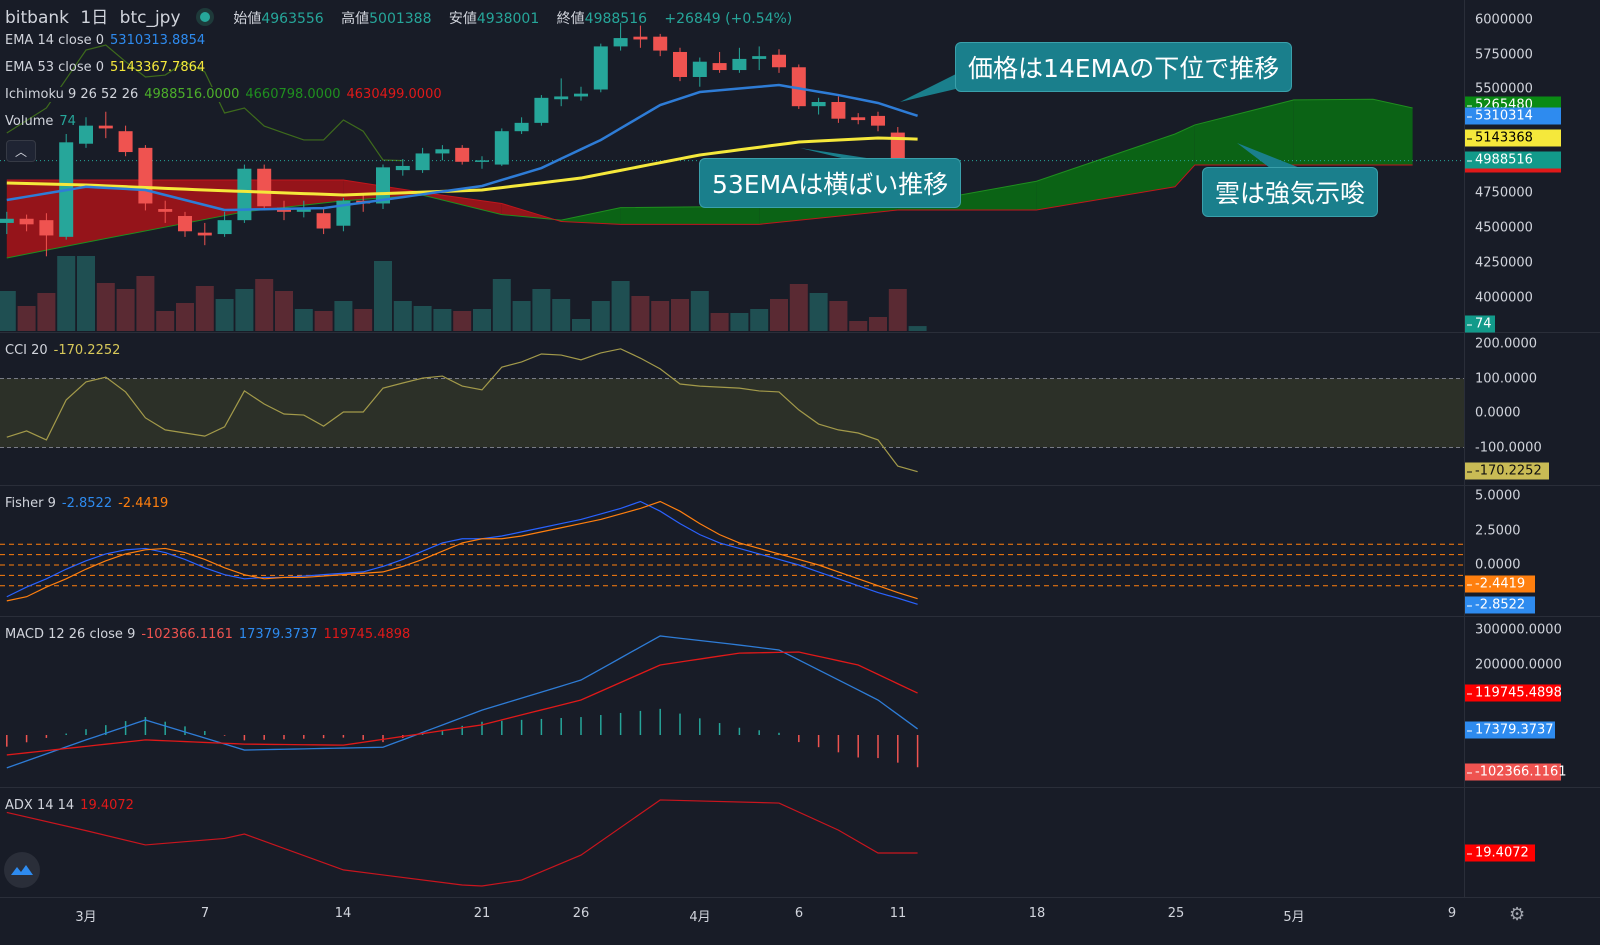  What do you see at coordinates (1124, 67) in the screenshot?
I see `annotation-callout: 価格は14EMAの下位で推移` at bounding box center [1124, 67].